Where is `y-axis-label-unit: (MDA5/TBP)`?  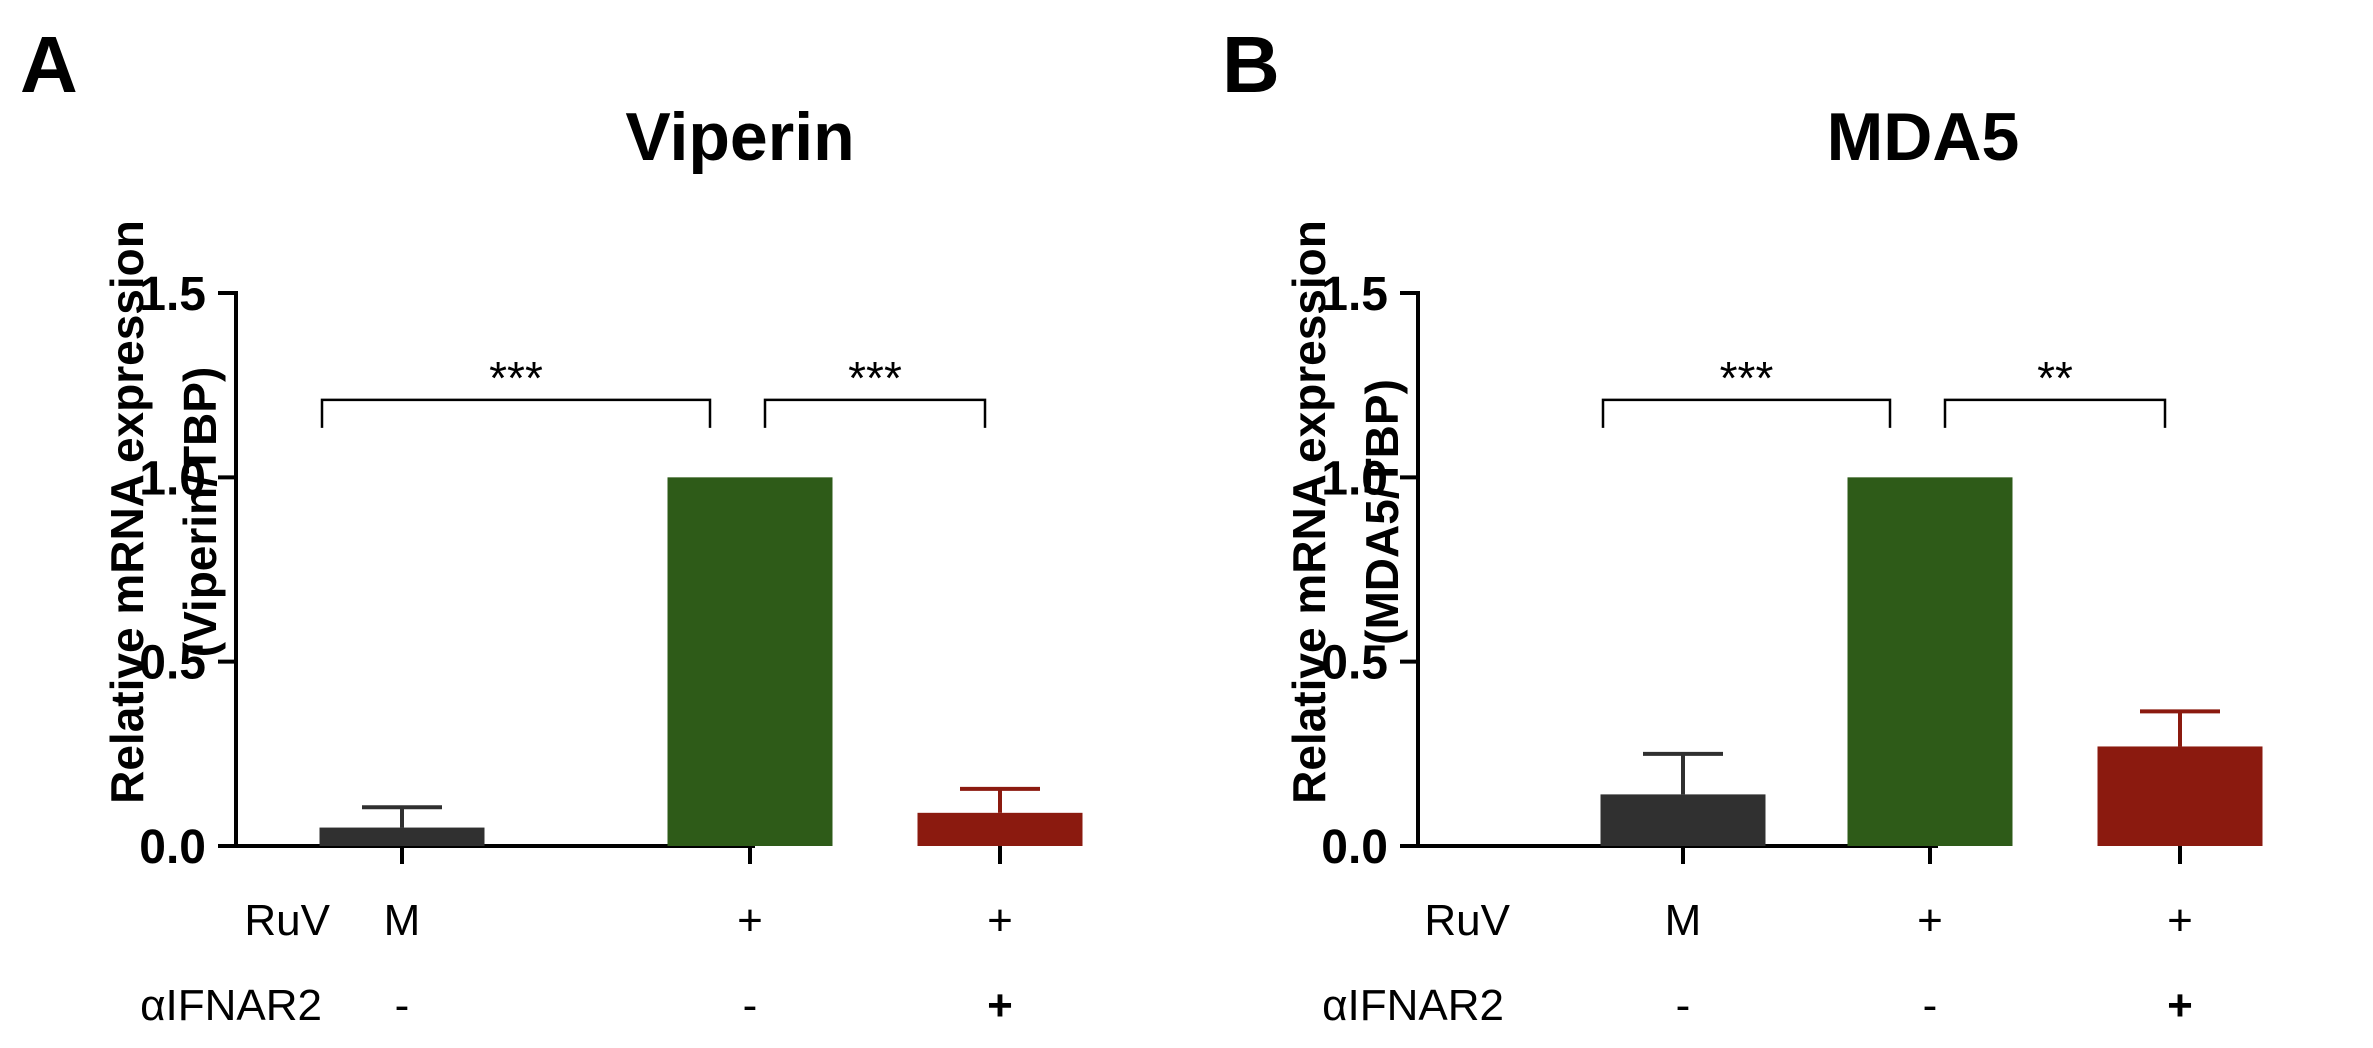 y-axis-label-unit: (MDA5/TBP) is located at coordinates (1382, 512).